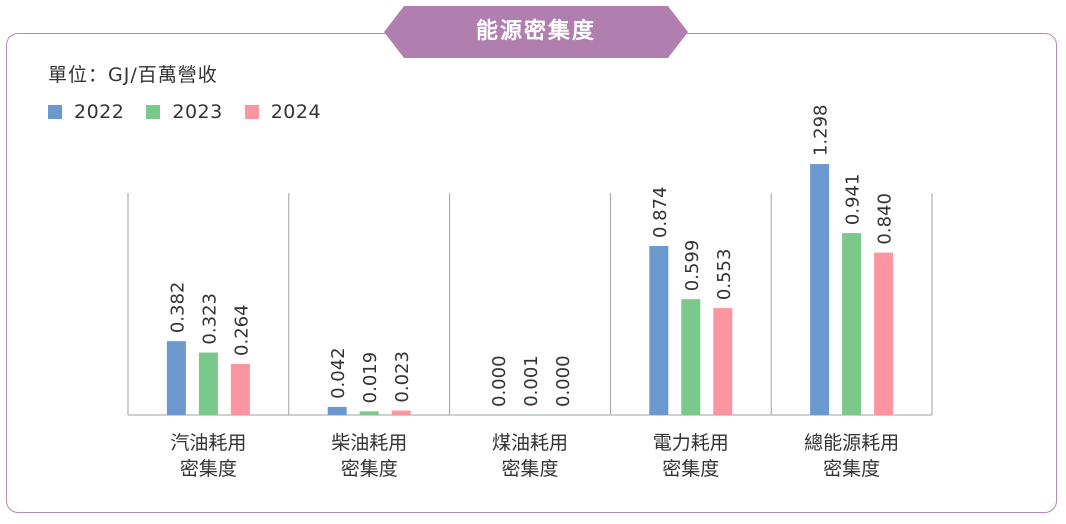 This screenshot has height=524, width=1066. I want to click on legend-label-2023: 2023, so click(197, 112).